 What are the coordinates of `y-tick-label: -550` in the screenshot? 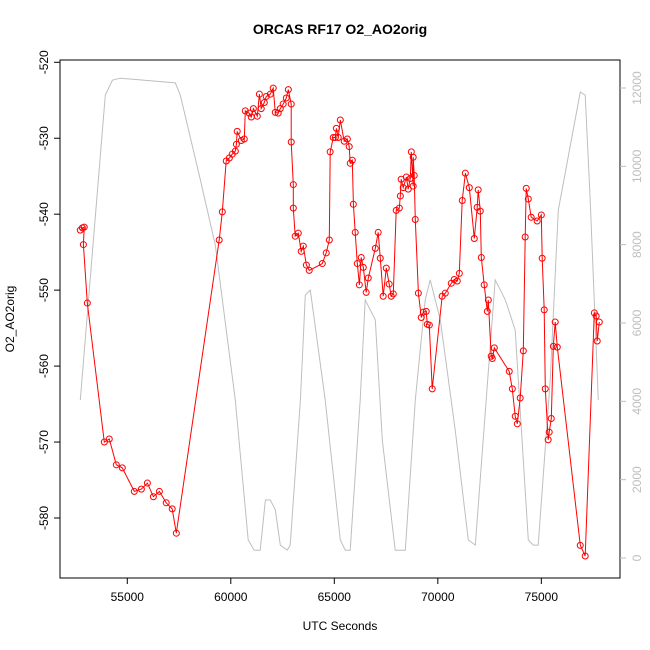 It's located at (44, 290).